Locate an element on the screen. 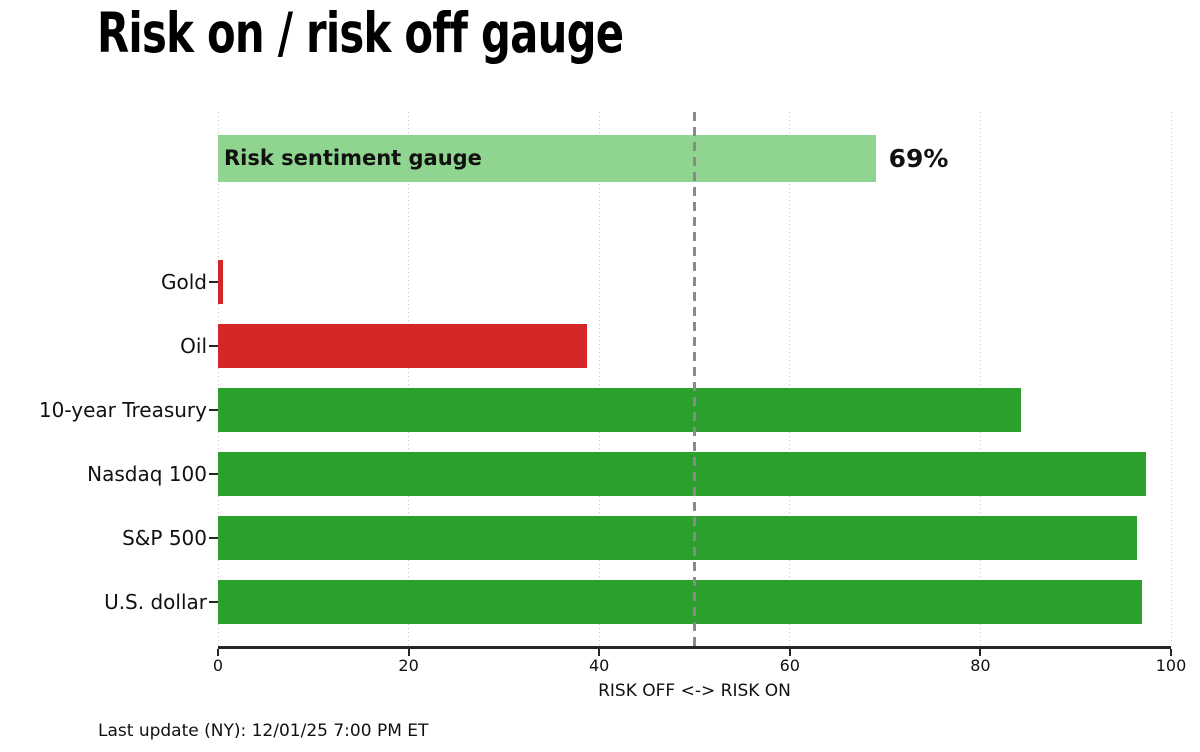  x-tick-label-20: 20 is located at coordinates (408, 665).